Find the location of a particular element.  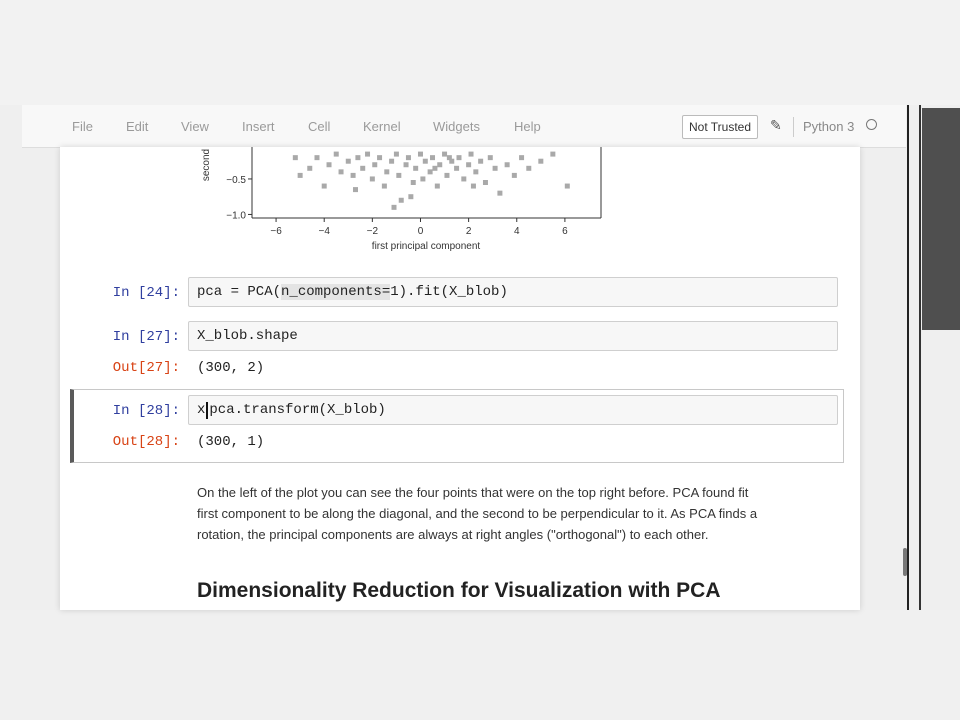

menu-help: Help is located at coordinates (527, 126).